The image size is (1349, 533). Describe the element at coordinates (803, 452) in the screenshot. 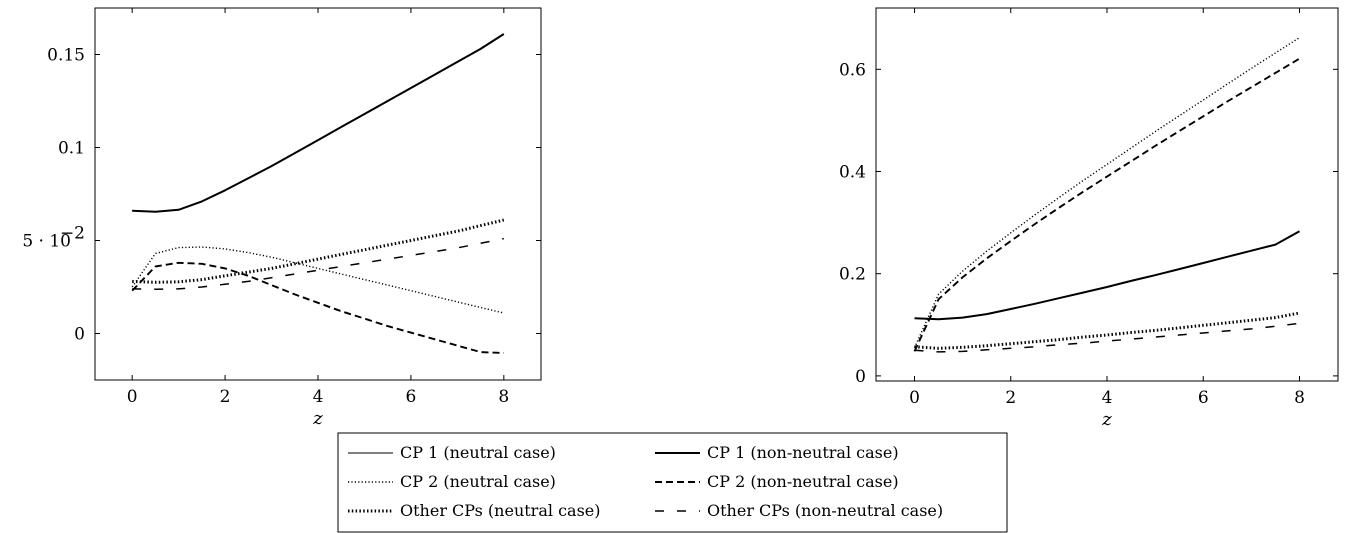

I see `legend-label: CP 1 (non-neutral case)` at that location.